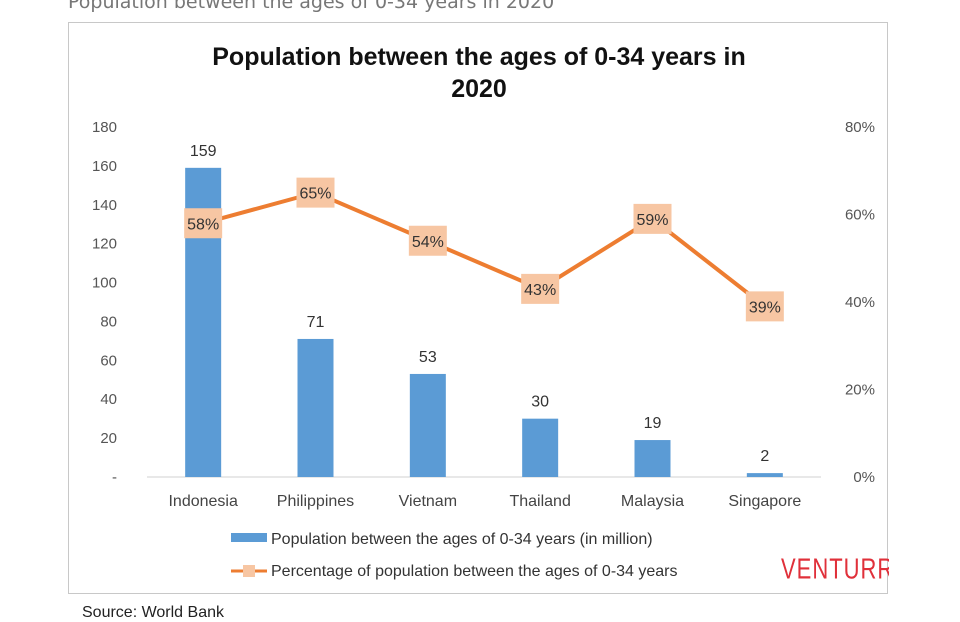 This screenshot has height=622, width=960. I want to click on bar-data-label: 71, so click(316, 322).